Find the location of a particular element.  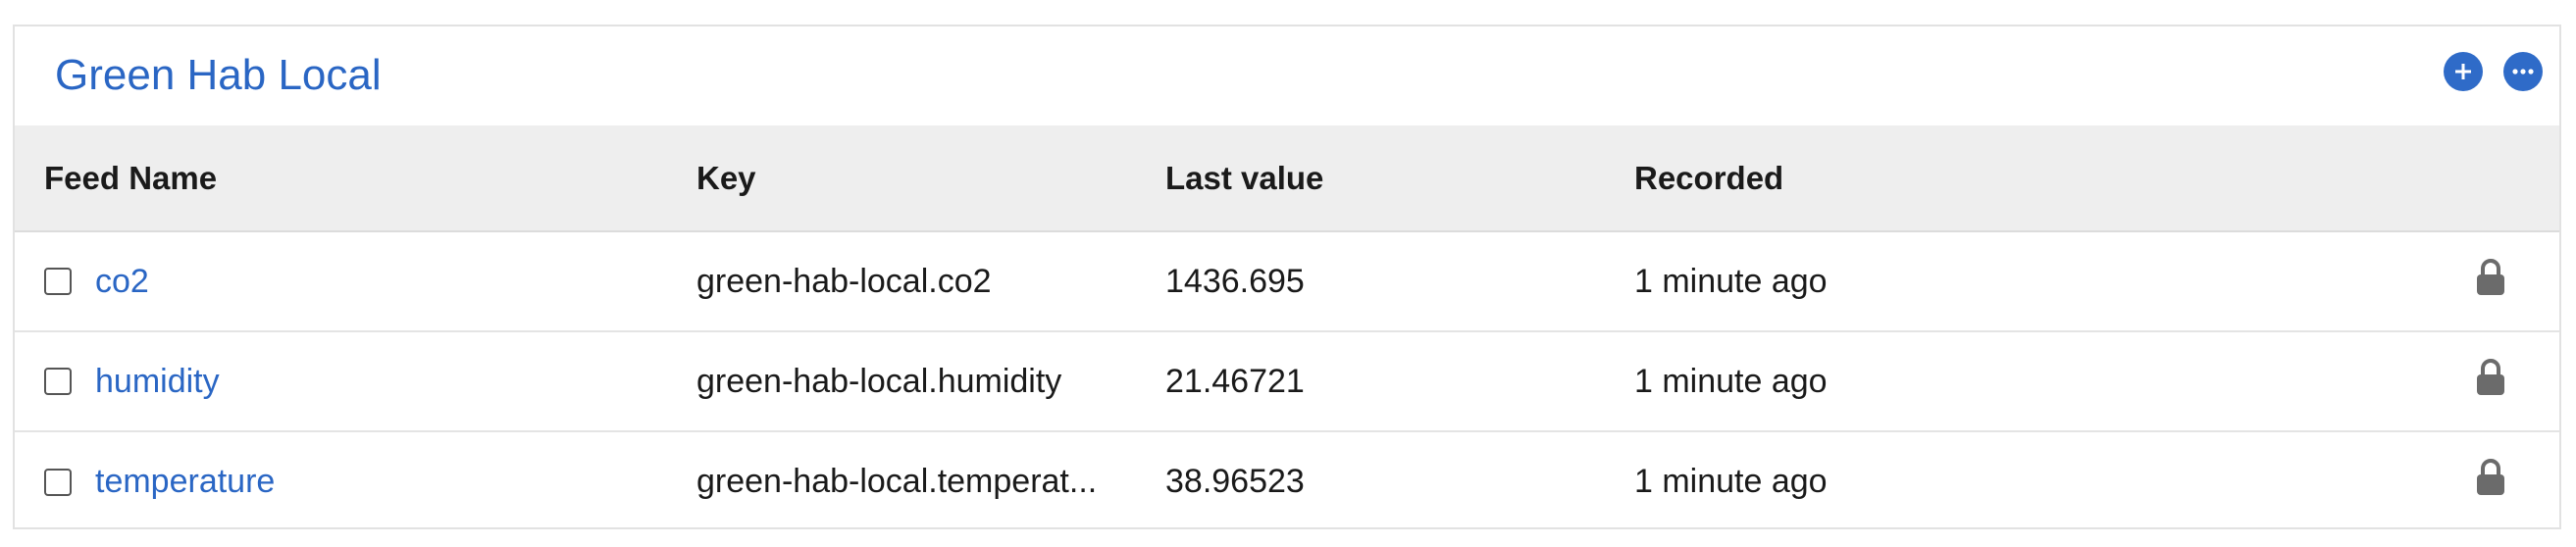

feed-name-cell: co2 is located at coordinates (370, 282).